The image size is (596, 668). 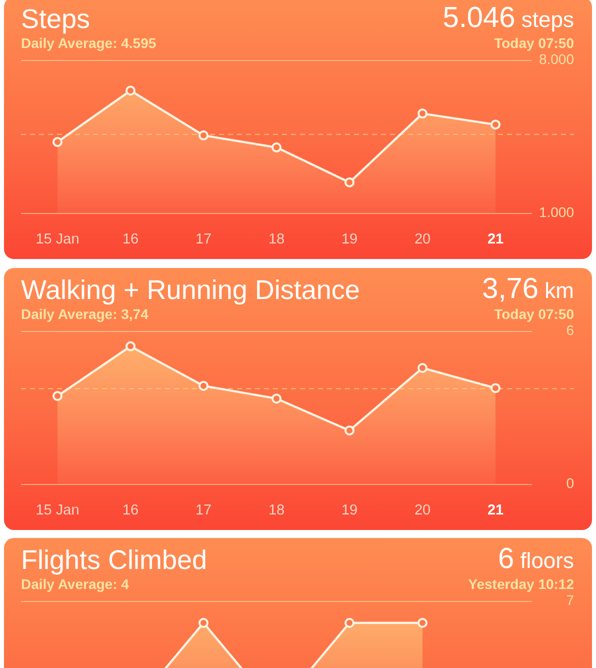 What do you see at coordinates (556, 58) in the screenshot?
I see `y-tick-label: 8.000` at bounding box center [556, 58].